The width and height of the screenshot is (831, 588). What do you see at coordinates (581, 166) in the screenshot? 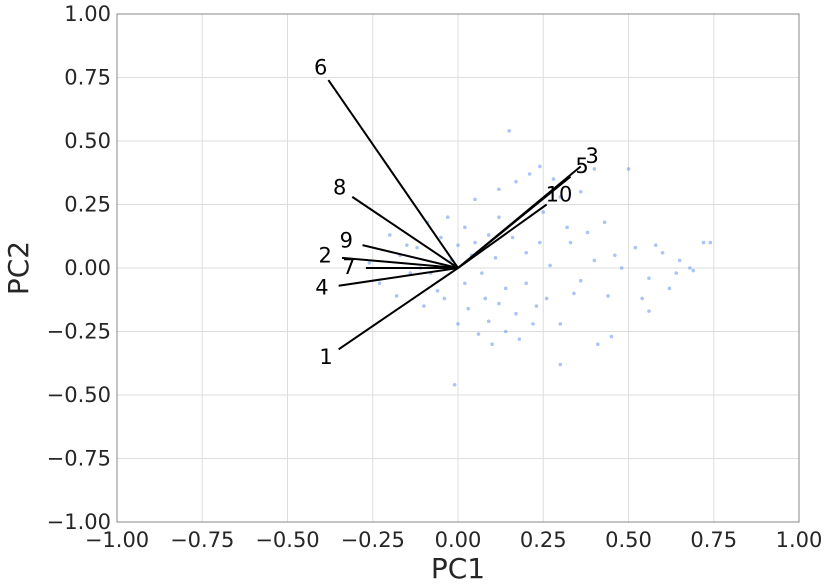
I see `loading-label-5: 5` at bounding box center [581, 166].